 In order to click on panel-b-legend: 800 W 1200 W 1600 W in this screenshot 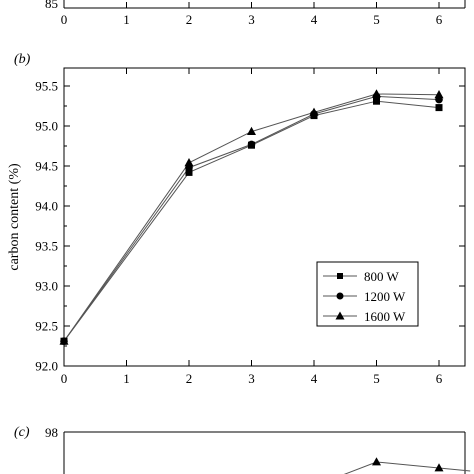, I will do `click(367, 294)`.